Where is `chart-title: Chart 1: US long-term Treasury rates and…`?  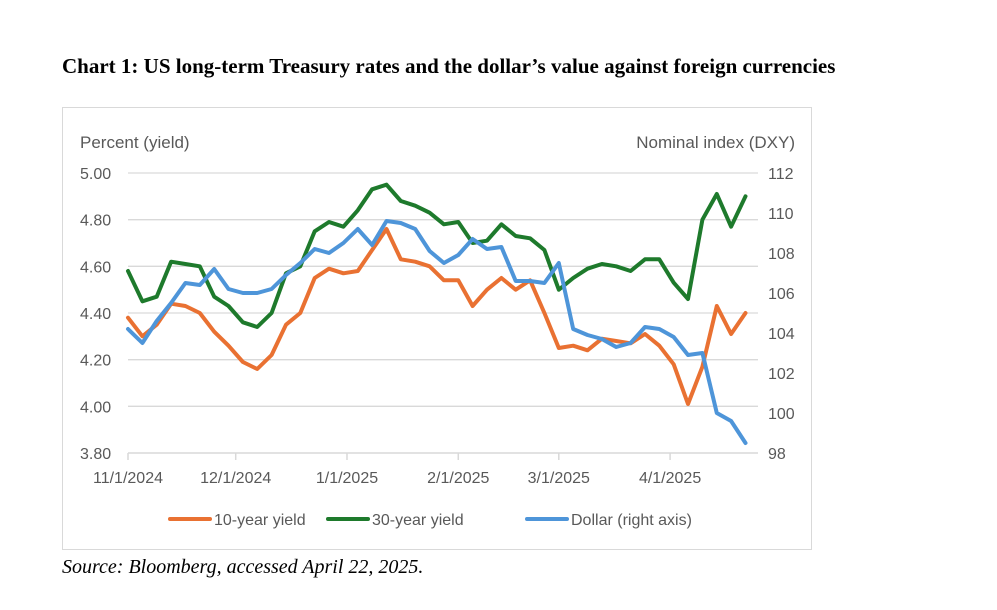 chart-title: Chart 1: US long-term Treasury rates and… is located at coordinates (449, 66).